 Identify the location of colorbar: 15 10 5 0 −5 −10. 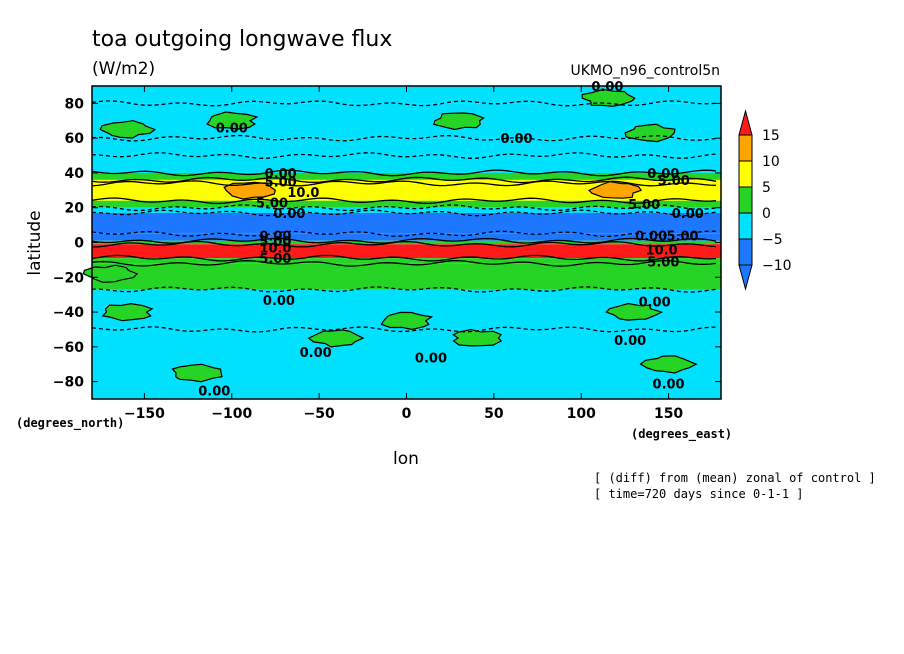
(765, 200).